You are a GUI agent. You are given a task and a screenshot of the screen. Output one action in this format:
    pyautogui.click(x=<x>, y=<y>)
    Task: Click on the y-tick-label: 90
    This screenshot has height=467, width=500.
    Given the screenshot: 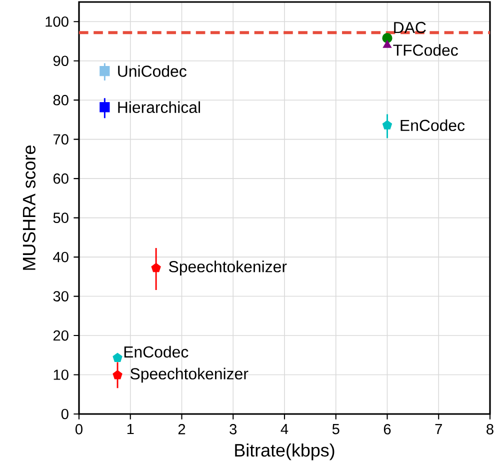 What is the action you would take?
    pyautogui.click(x=60, y=61)
    